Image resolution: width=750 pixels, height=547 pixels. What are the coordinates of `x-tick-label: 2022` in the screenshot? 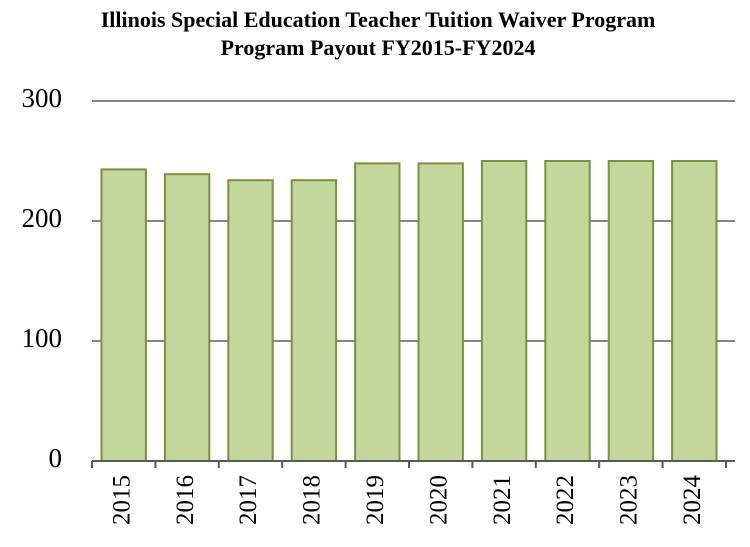 It's located at (565, 500).